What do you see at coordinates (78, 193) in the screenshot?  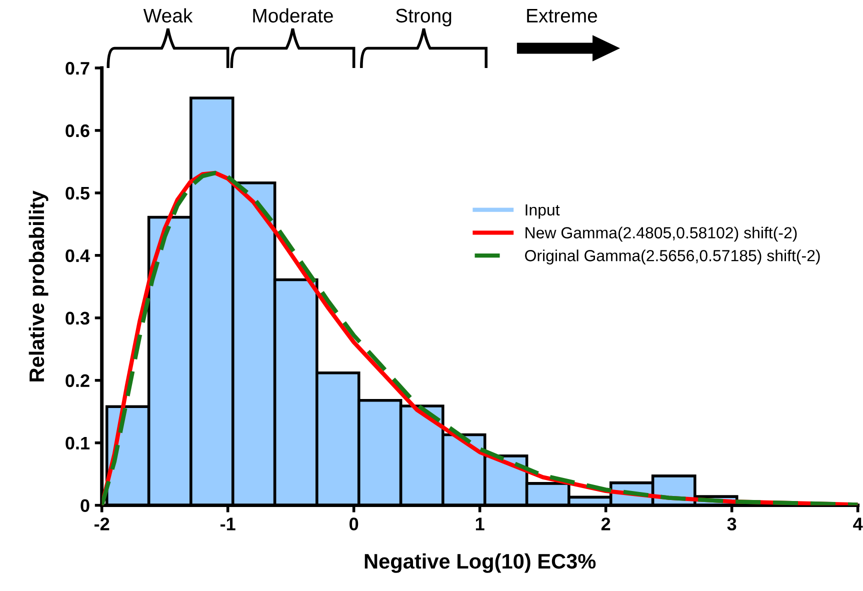 I see `y-tick-label: 0.5` at bounding box center [78, 193].